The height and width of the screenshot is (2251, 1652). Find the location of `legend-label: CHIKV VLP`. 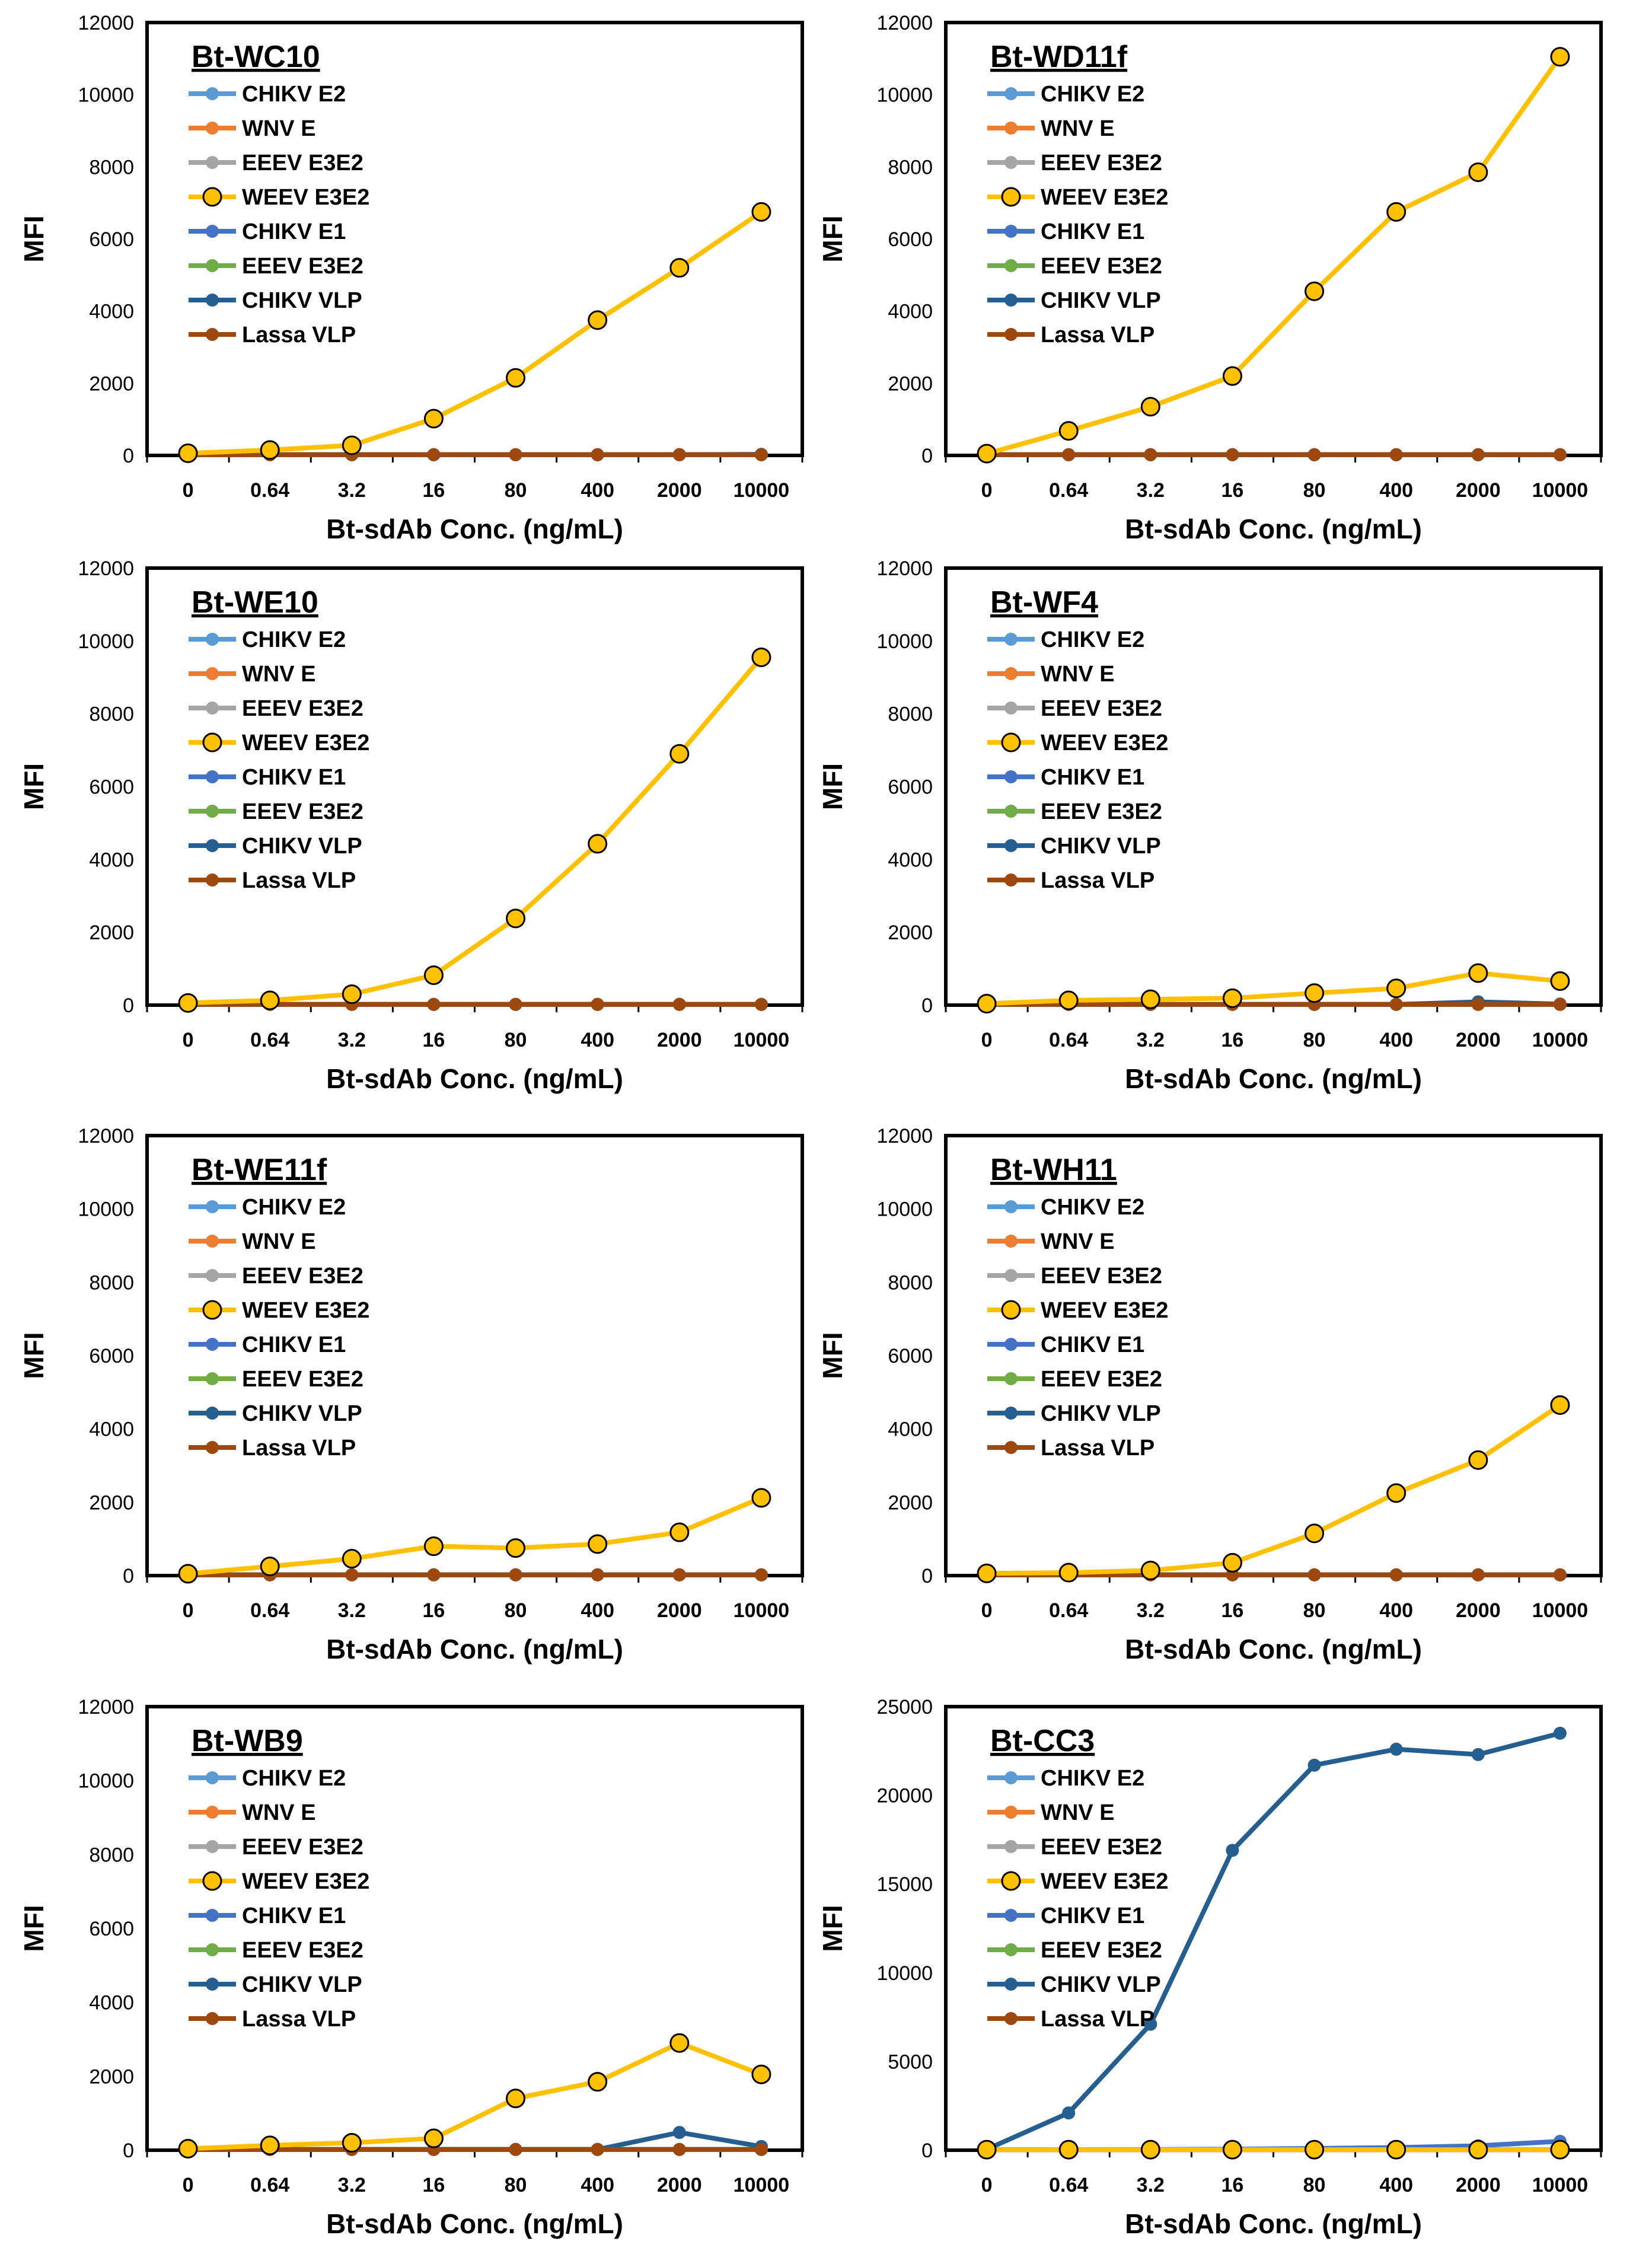

legend-label: CHIKV VLP is located at coordinates (1101, 1985).